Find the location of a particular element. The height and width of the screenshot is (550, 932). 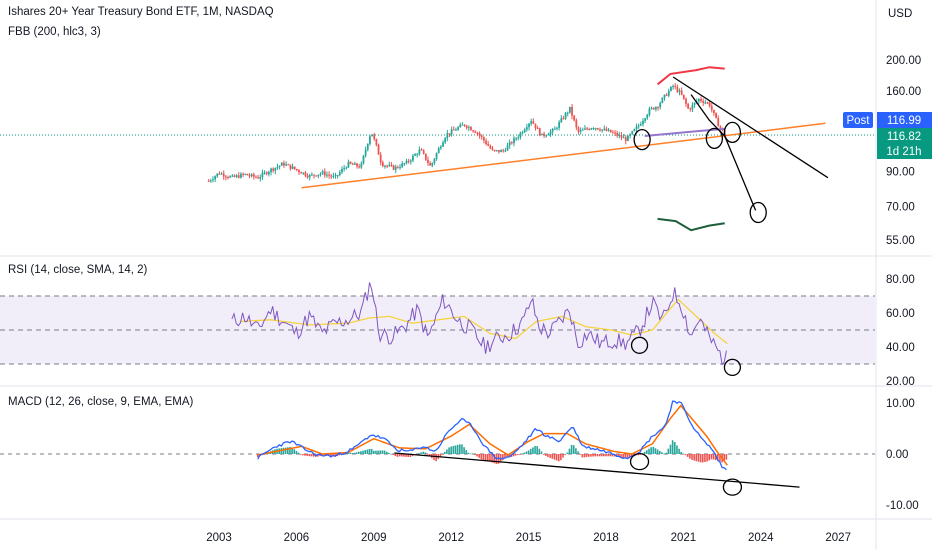

rsi-band-fill is located at coordinates (437, 330).